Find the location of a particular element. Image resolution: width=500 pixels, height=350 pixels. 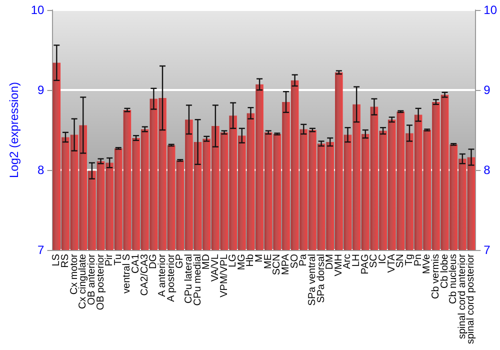

y2-tick-label: 9 is located at coordinates (487, 90).